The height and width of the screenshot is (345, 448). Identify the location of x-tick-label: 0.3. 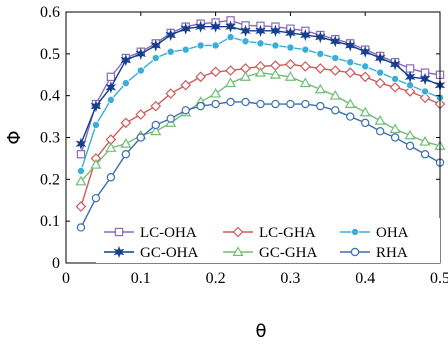
(290, 278).